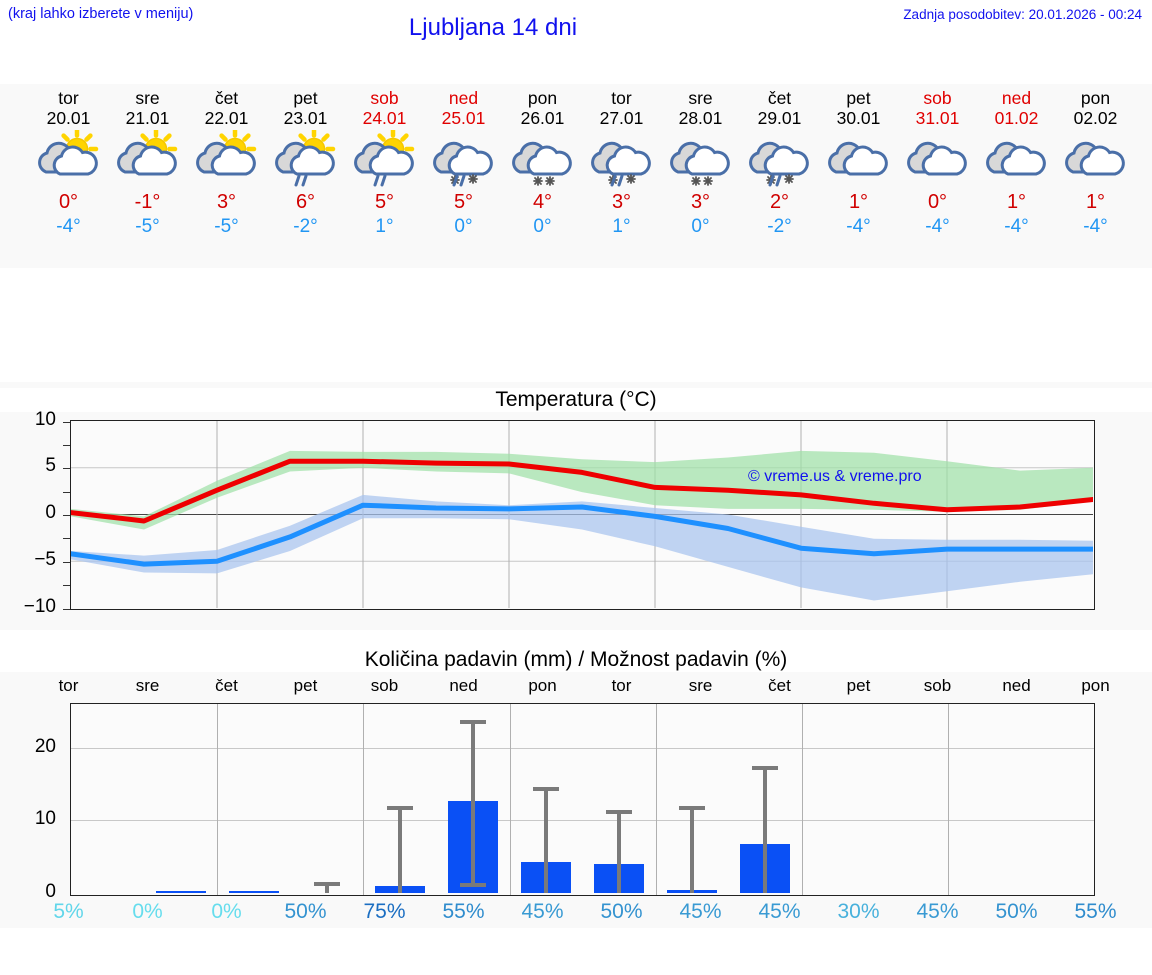 This screenshot has height=975, width=1152. I want to click on temperature-y-tick-label: 10, so click(45, 419).